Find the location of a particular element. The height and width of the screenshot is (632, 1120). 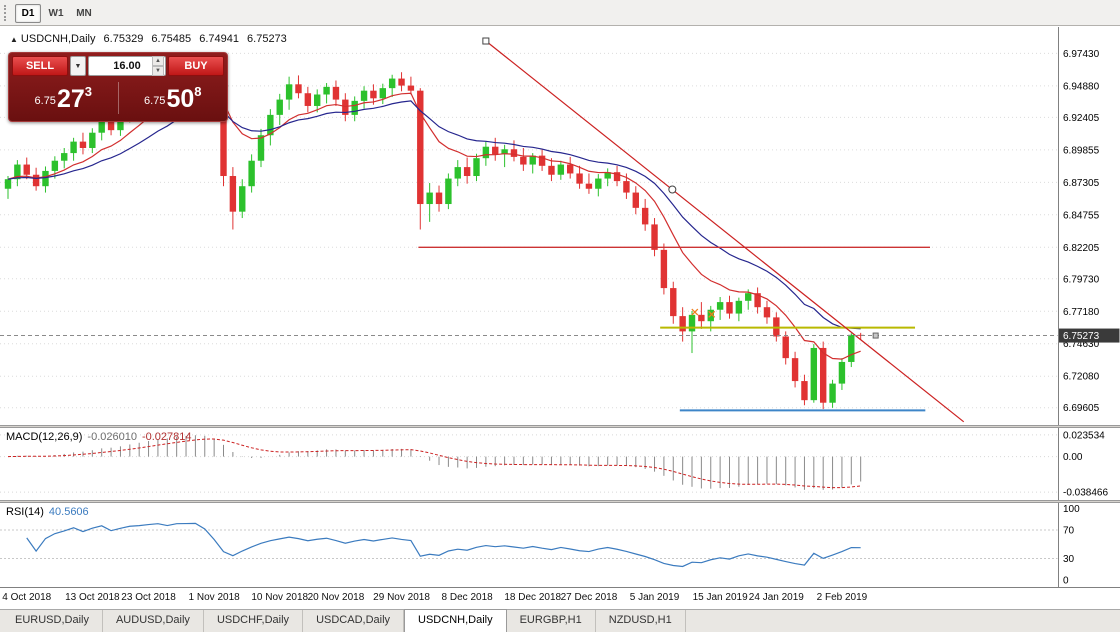

lot-dropdown-button: ▼ is located at coordinates (78, 66).